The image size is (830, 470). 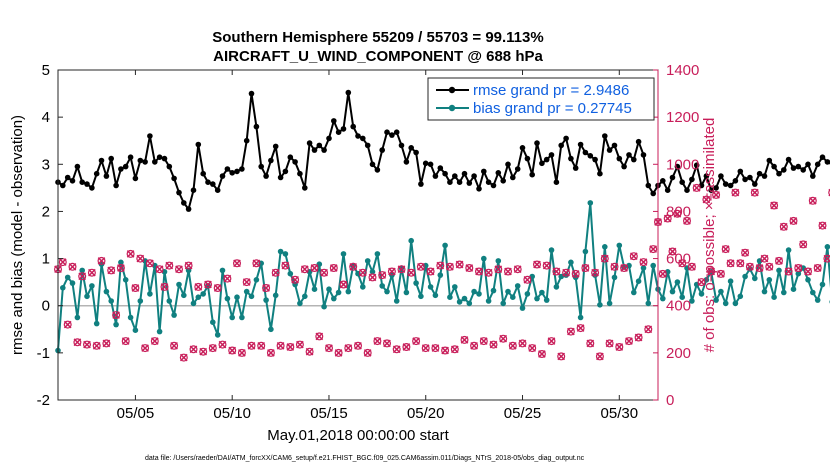 I want to click on y-tick-label: 3, so click(x=46, y=164).